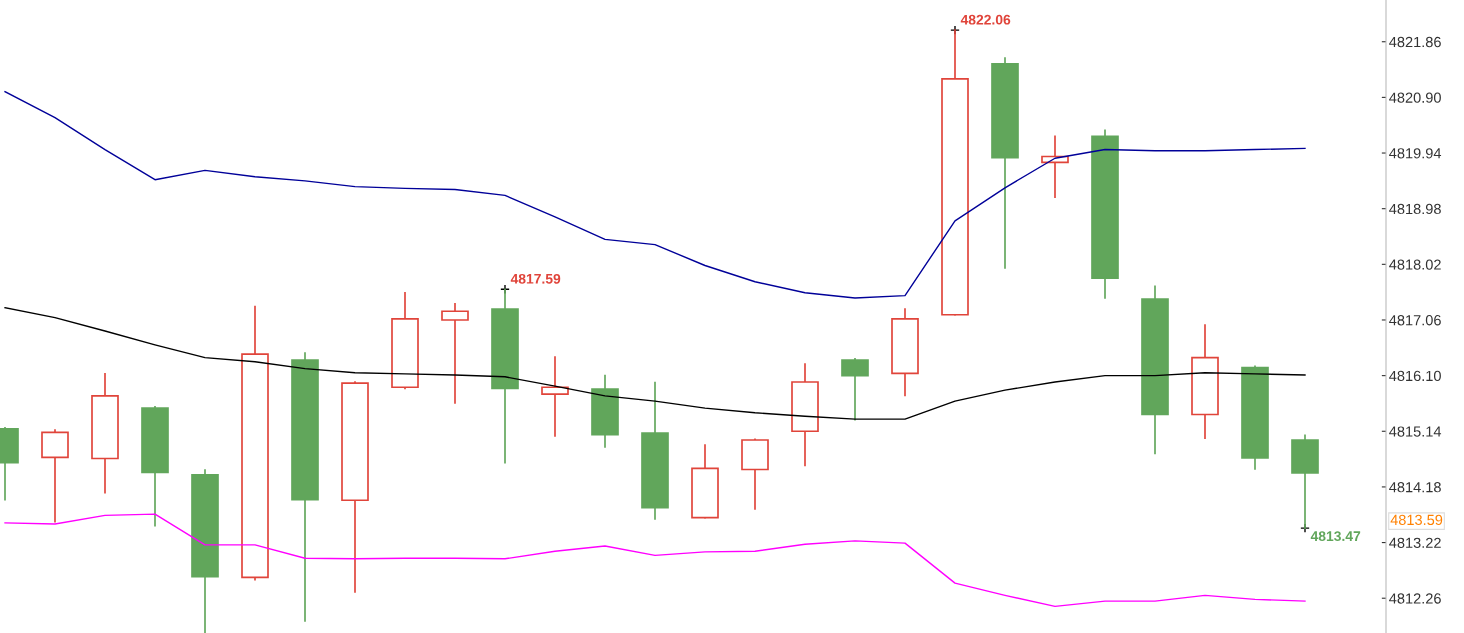 The height and width of the screenshot is (633, 1464). I want to click on y-tick-label: 4819.94, so click(1415, 153).